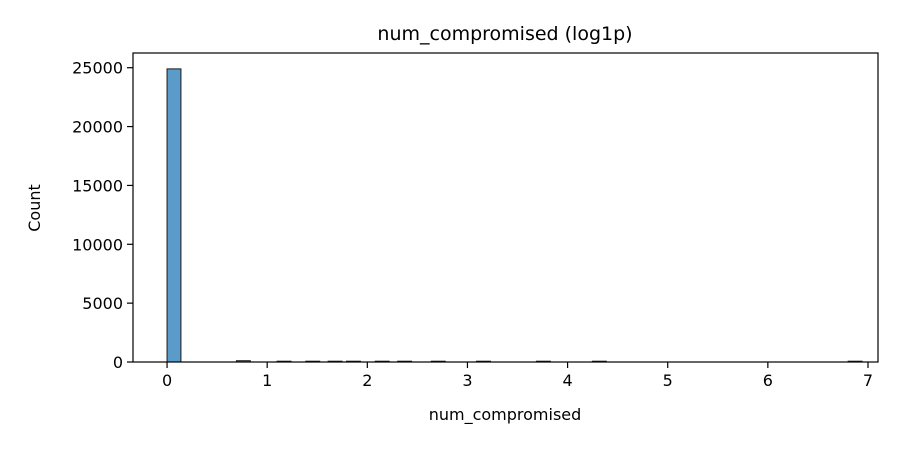 The width and height of the screenshot is (900, 455). What do you see at coordinates (97, 244) in the screenshot?
I see `y-tick-label-2: 10000` at bounding box center [97, 244].